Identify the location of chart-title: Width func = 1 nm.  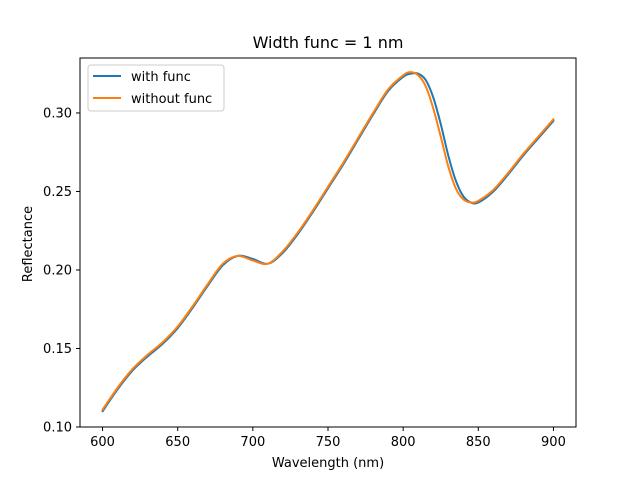
(328, 42).